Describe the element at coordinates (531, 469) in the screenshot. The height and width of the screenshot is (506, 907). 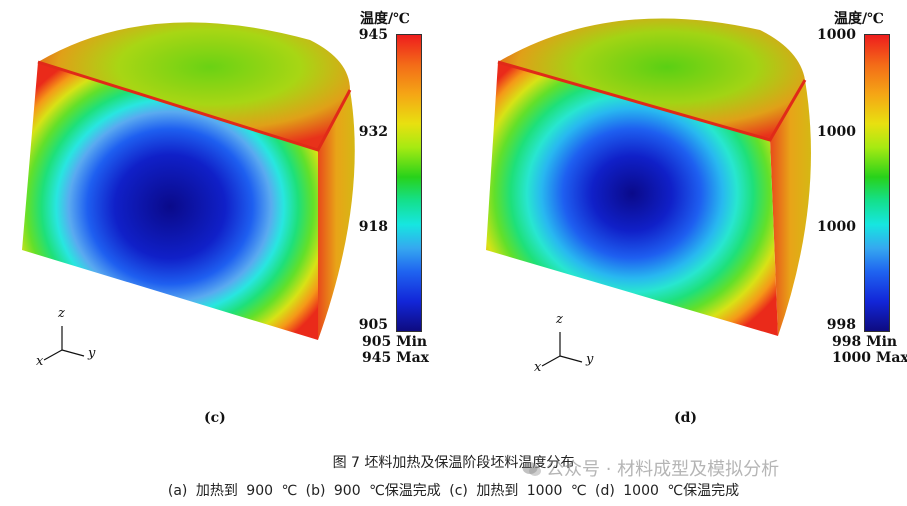
I see `wechat-icon` at that location.